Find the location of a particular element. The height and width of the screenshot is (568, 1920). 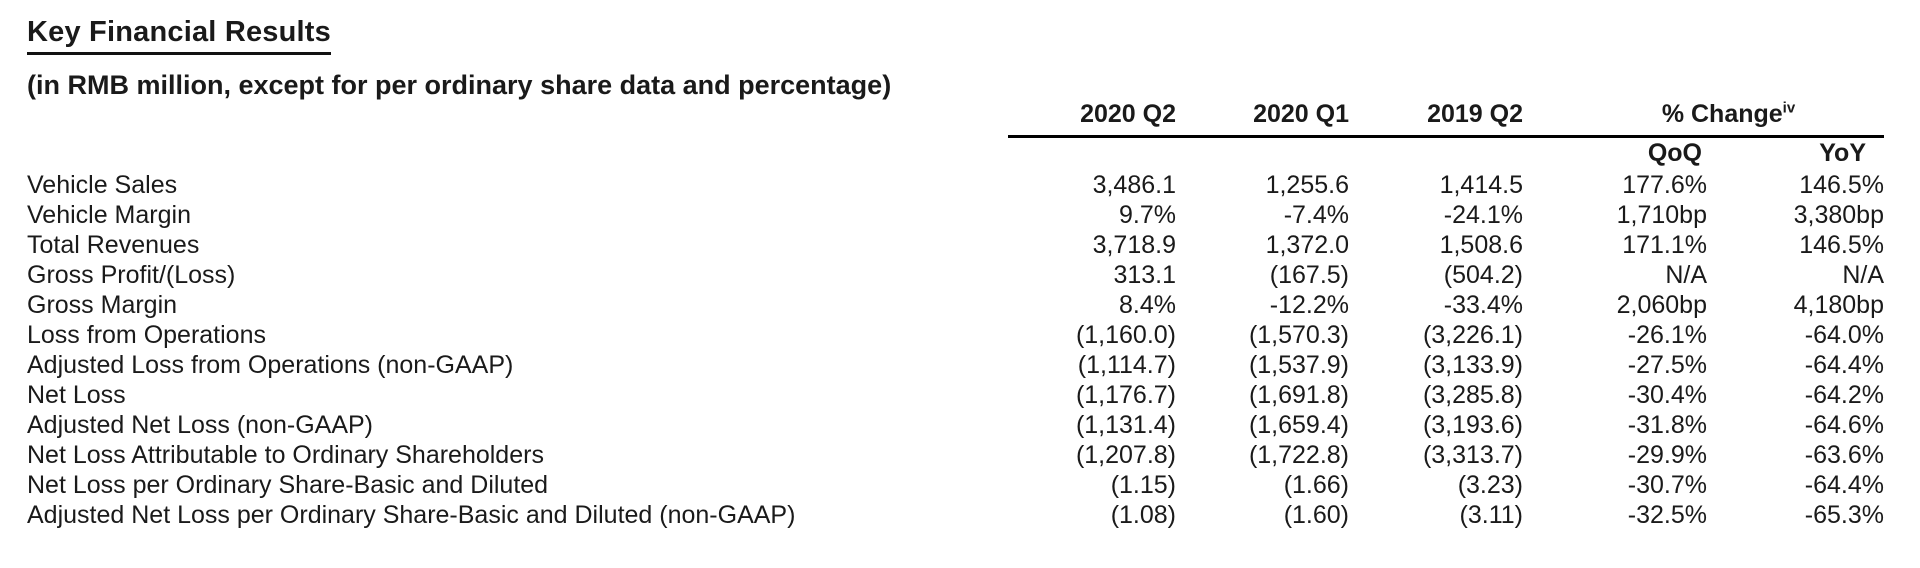

column-header-qoq: QoQ is located at coordinates (1674, 153).